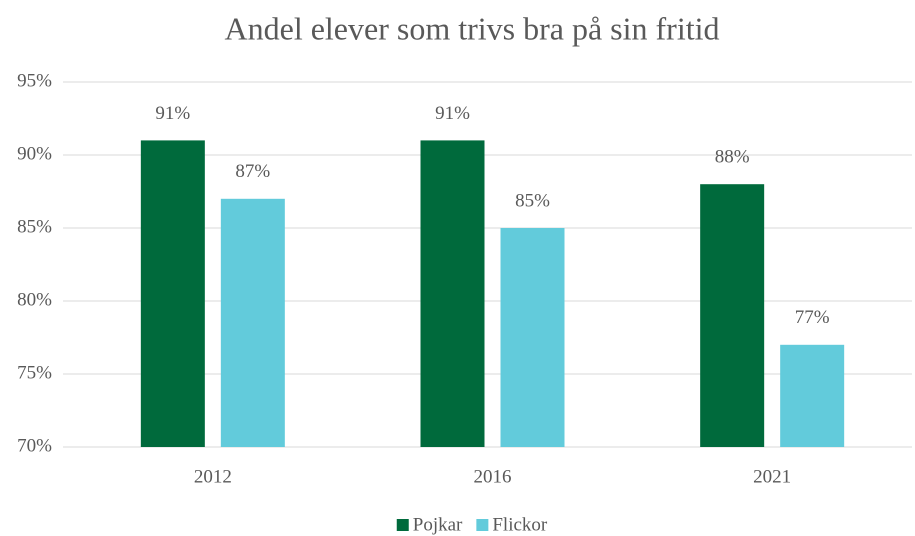 The image size is (915, 536). What do you see at coordinates (493, 476) in the screenshot?
I see `x-tick-label: 2016` at bounding box center [493, 476].